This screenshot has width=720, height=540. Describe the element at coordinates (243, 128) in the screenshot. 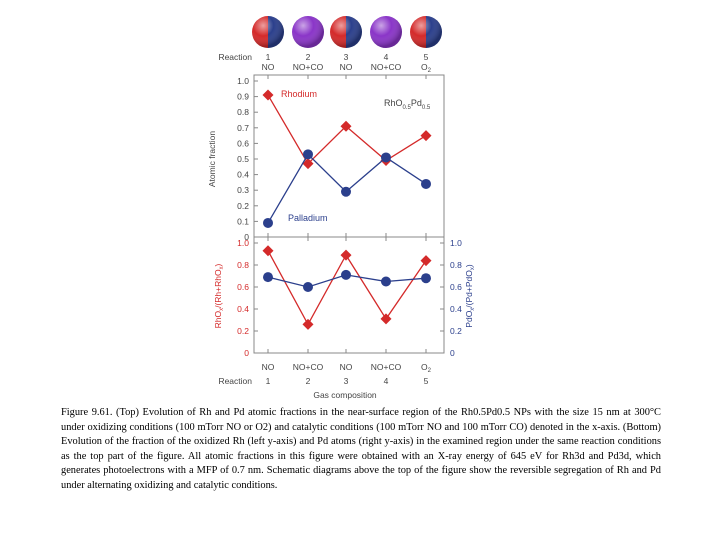

I see `y-tick-label: 0.7` at that location.